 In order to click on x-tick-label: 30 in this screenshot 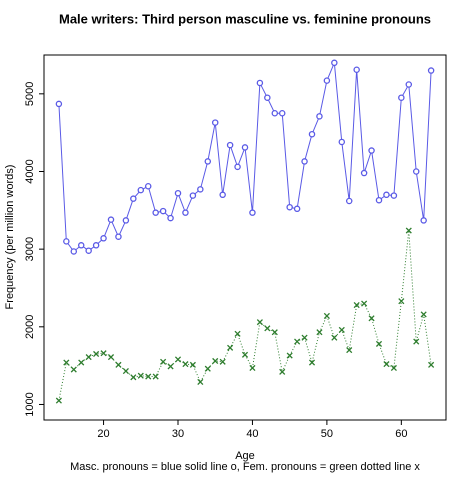, I will do `click(178, 434)`.